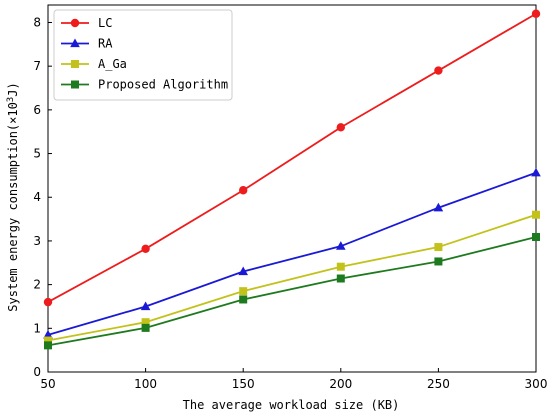  I want to click on legend-label-lc: LC, so click(105, 23).